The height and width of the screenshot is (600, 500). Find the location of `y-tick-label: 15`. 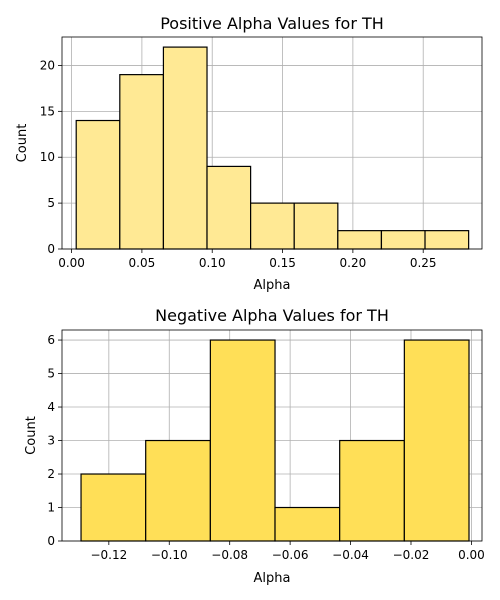

y-tick-label: 15 is located at coordinates (47, 111).